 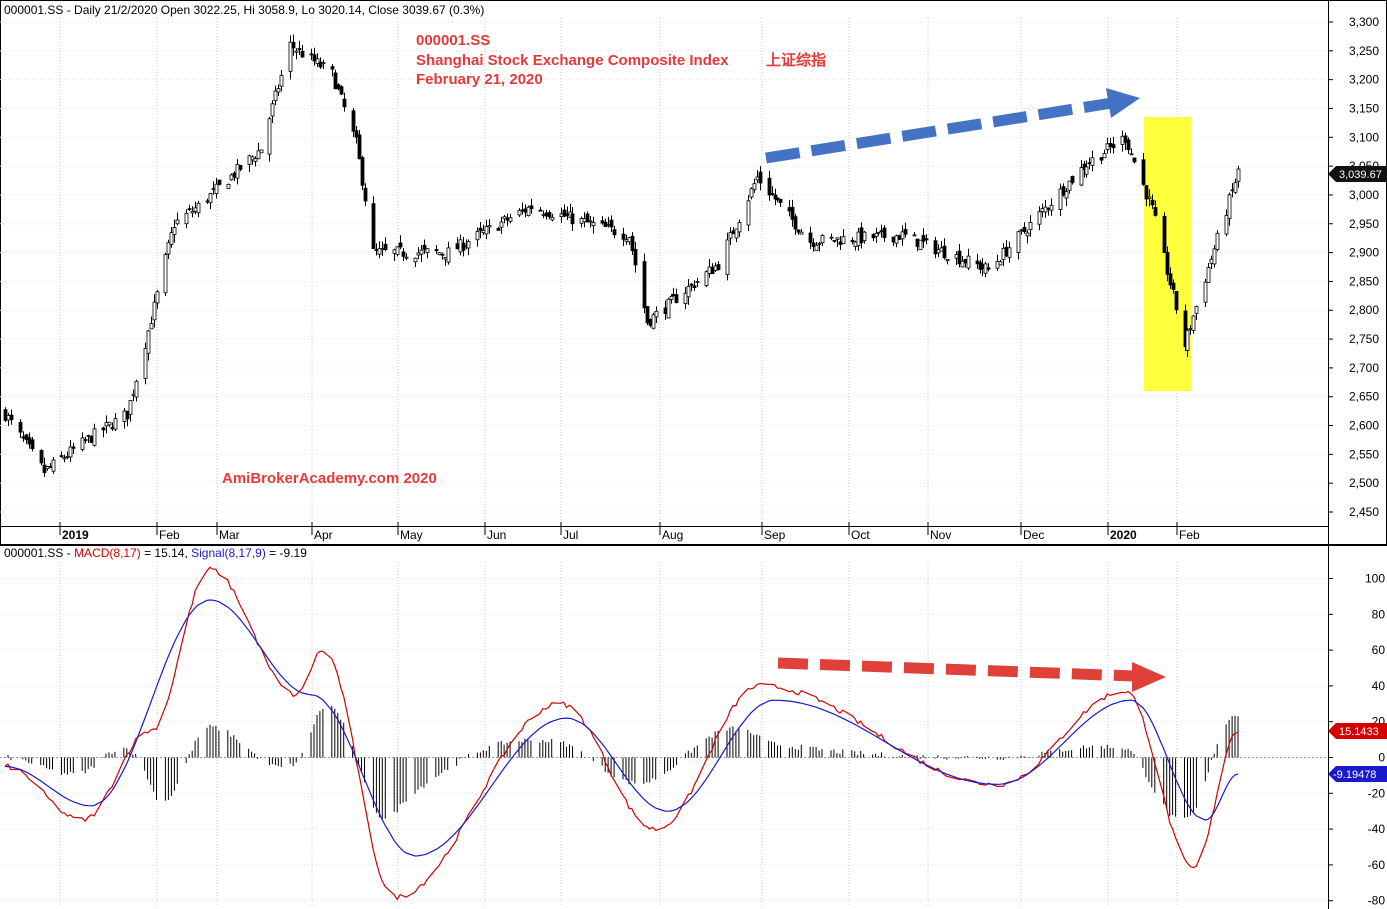 What do you see at coordinates (286, 553) in the screenshot?
I see `macd-title-signal-value: = -9.19` at bounding box center [286, 553].